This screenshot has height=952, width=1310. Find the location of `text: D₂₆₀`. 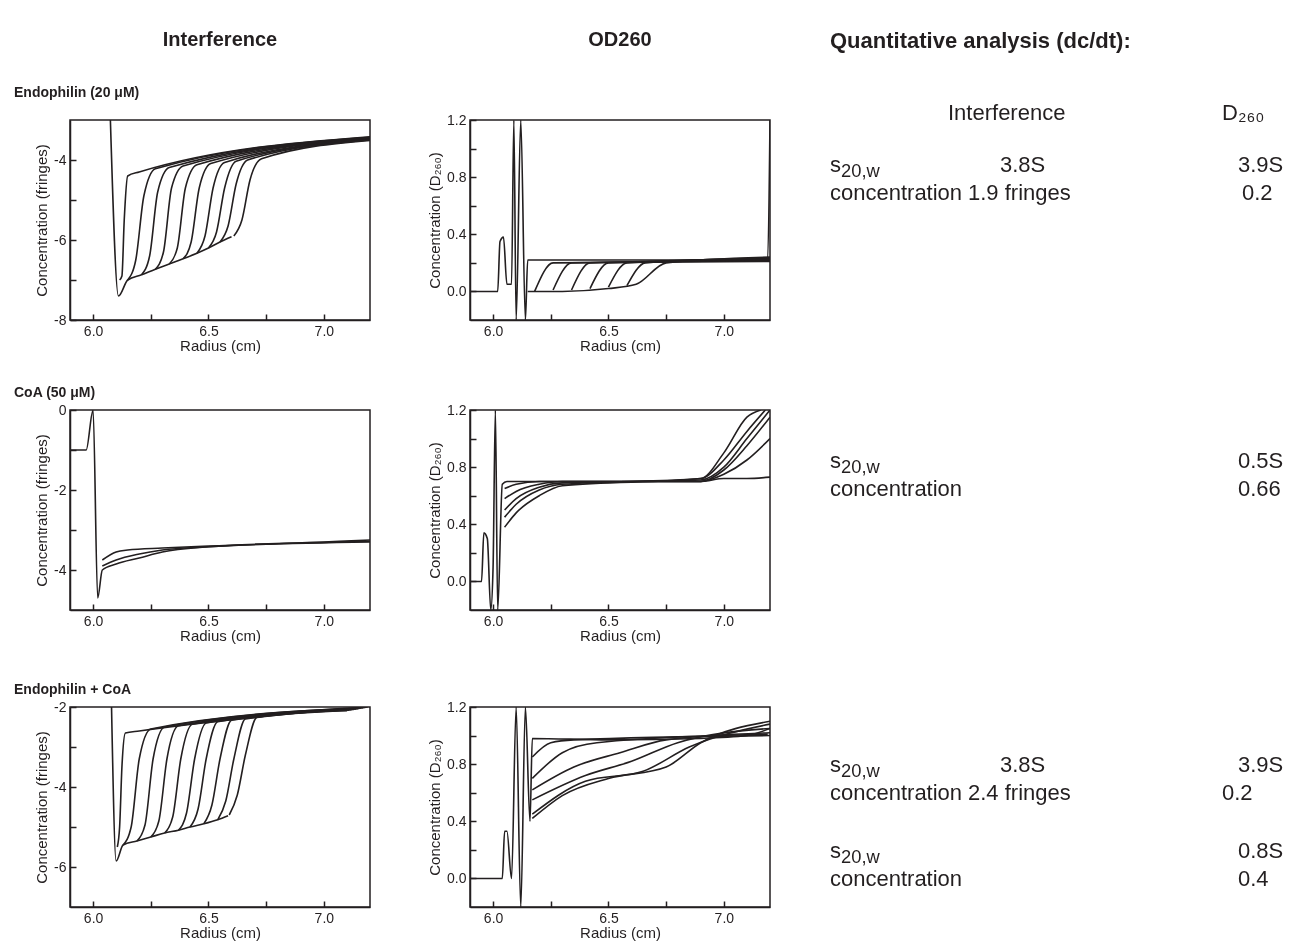

text: D₂₆₀ is located at coordinates (1243, 113).